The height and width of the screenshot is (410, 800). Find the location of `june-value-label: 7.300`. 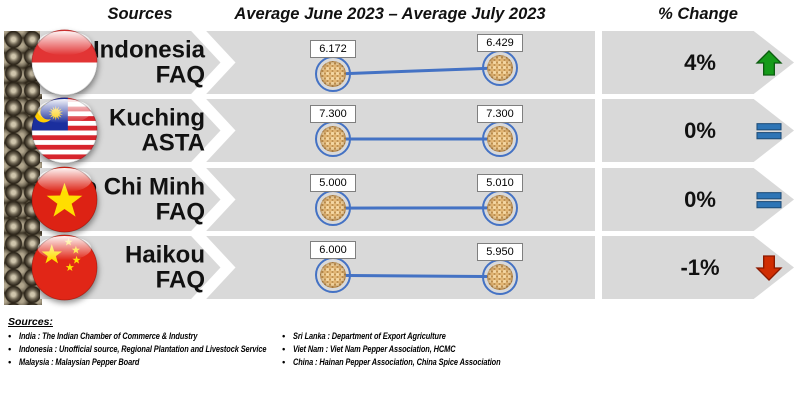

june-value-label: 7.300 is located at coordinates (333, 114).